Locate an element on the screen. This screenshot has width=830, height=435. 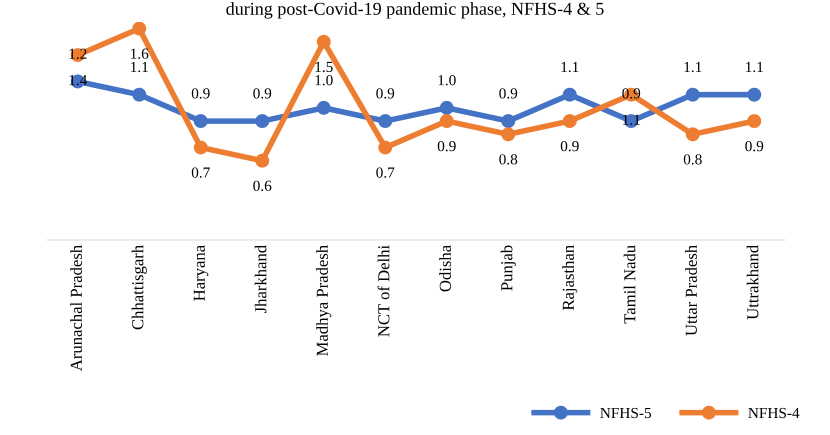
legend-label: NFHS-4 is located at coordinates (774, 413).